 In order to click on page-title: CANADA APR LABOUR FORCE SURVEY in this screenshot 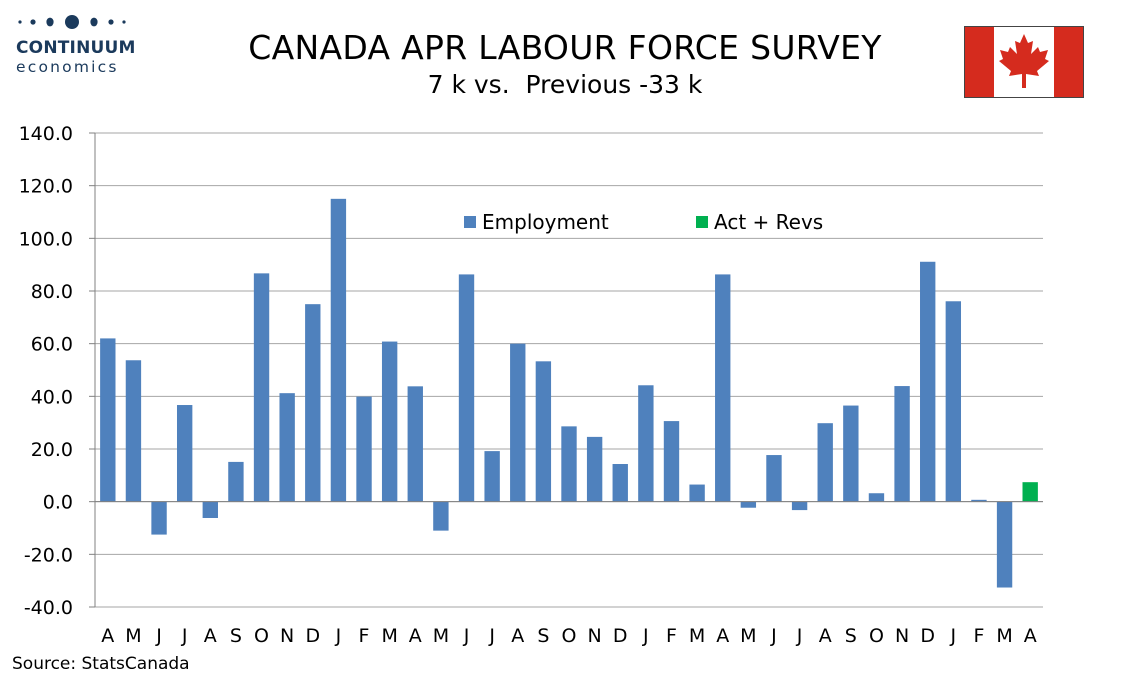, I will do `click(565, 47)`.